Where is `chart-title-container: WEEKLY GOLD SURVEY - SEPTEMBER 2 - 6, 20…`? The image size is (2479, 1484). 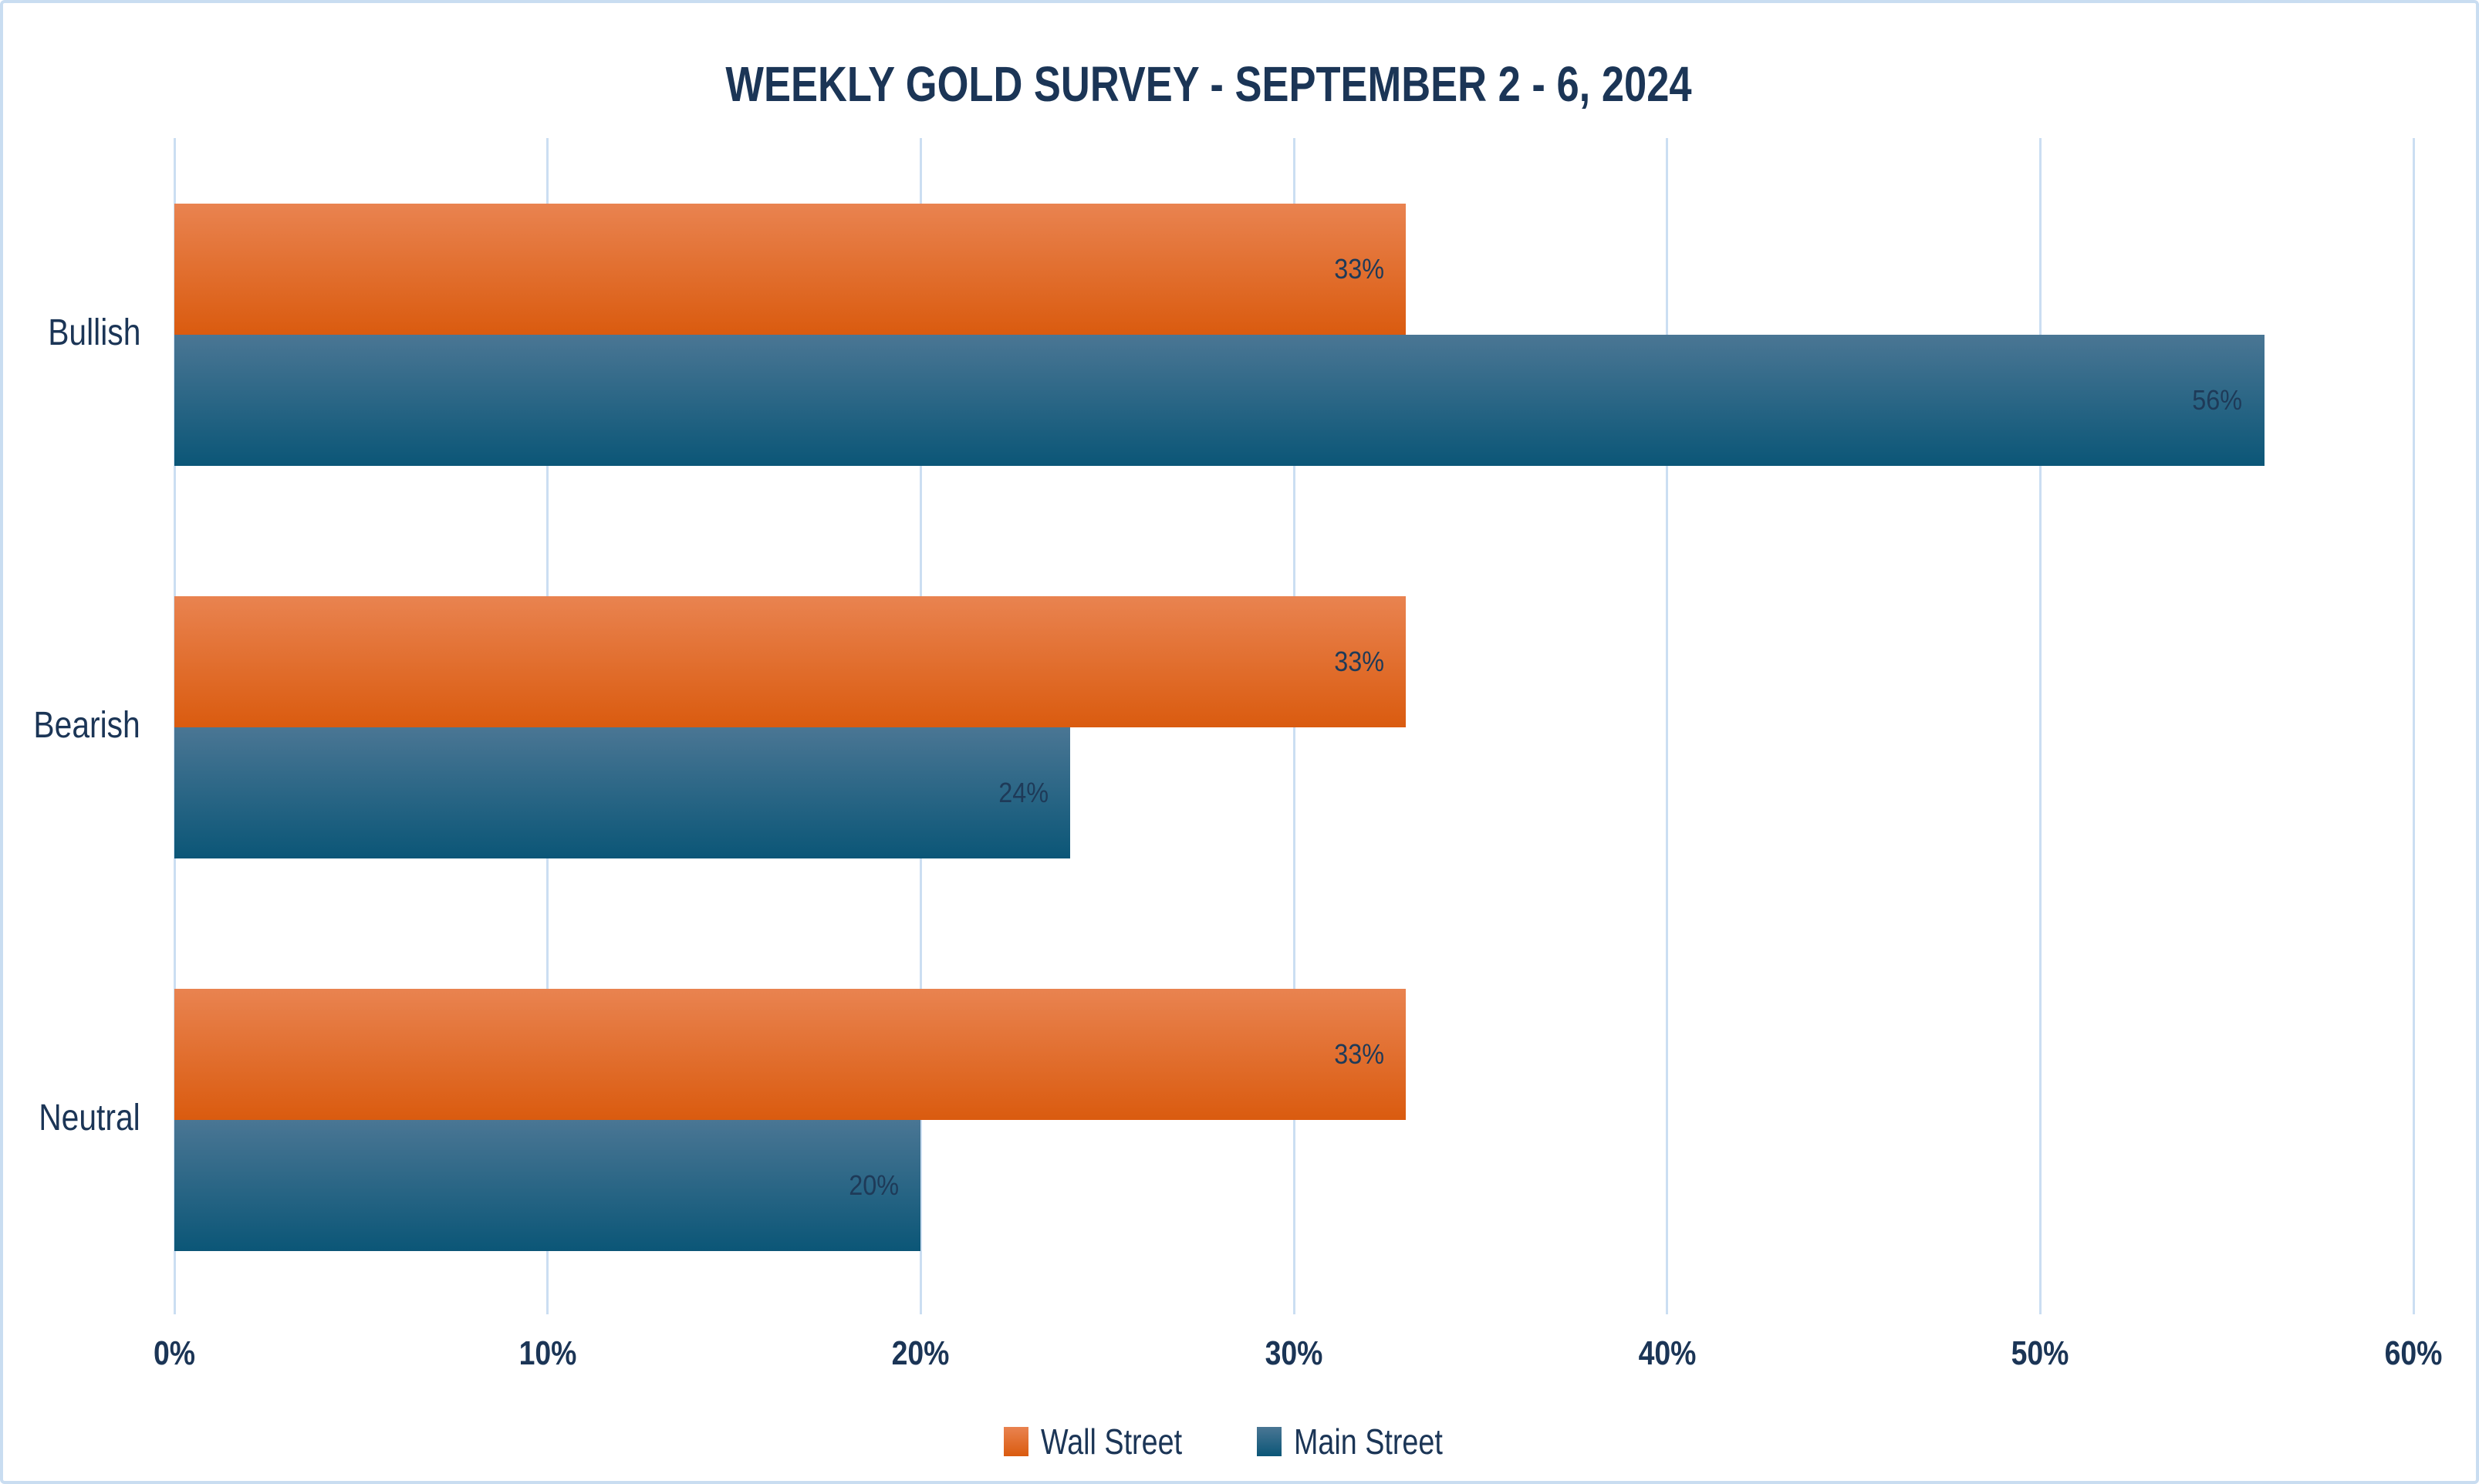 chart-title-container: WEEKLY GOLD SURVEY - SEPTEMBER 2 - 6, 20… is located at coordinates (1208, 84).